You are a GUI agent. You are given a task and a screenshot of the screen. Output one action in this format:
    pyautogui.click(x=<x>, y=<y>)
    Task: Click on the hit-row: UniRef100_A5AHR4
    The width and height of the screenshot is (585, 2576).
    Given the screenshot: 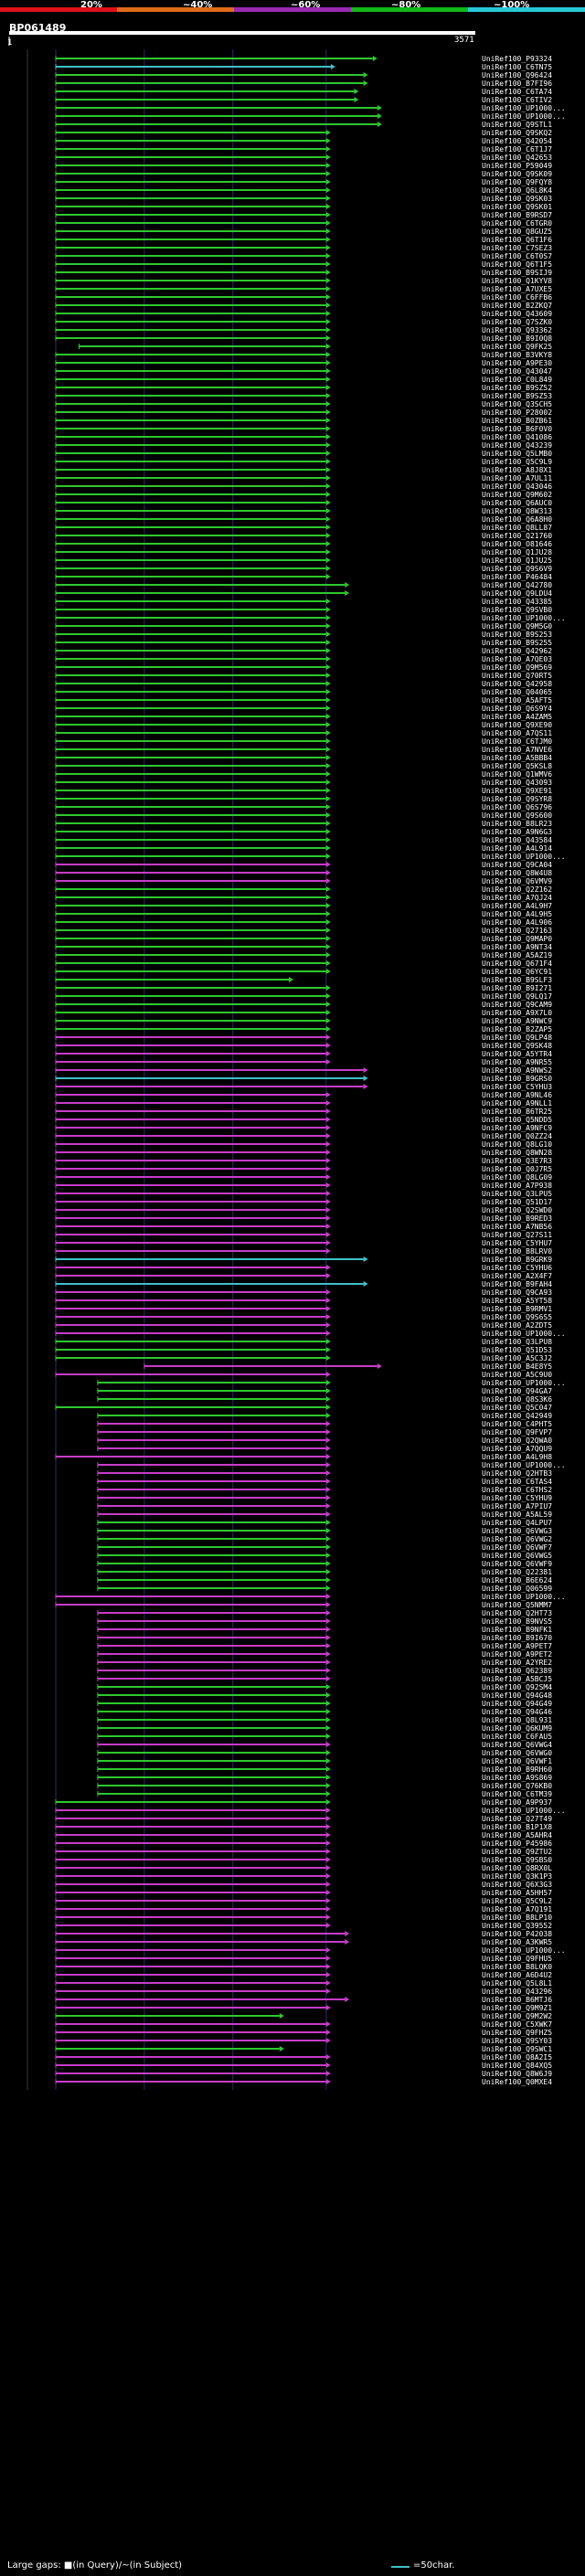 What is the action you would take?
    pyautogui.click(x=293, y=1835)
    